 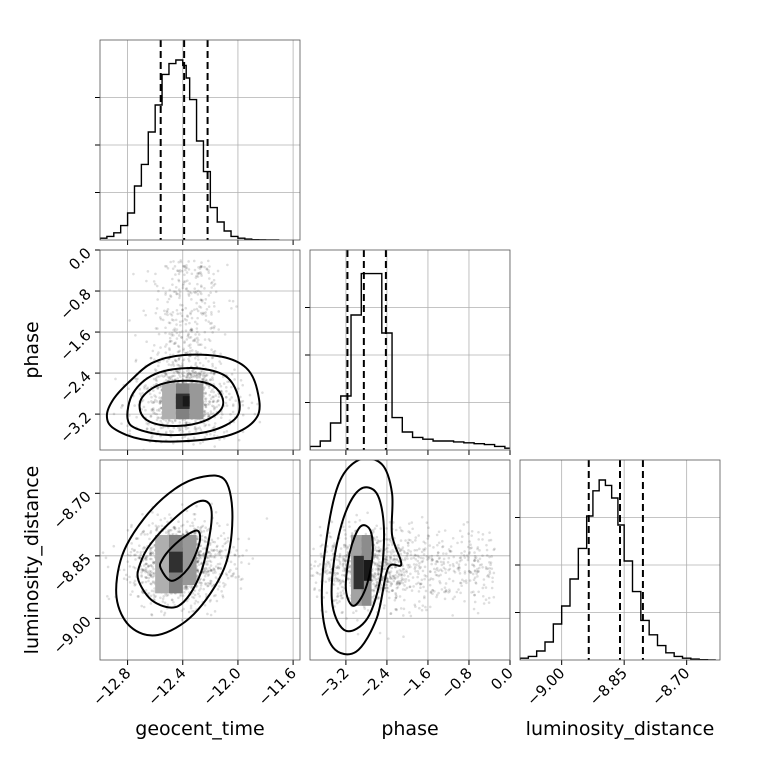 What do you see at coordinates (502, 679) in the screenshot?
I see `xtick-label-4: 0.0` at bounding box center [502, 679].